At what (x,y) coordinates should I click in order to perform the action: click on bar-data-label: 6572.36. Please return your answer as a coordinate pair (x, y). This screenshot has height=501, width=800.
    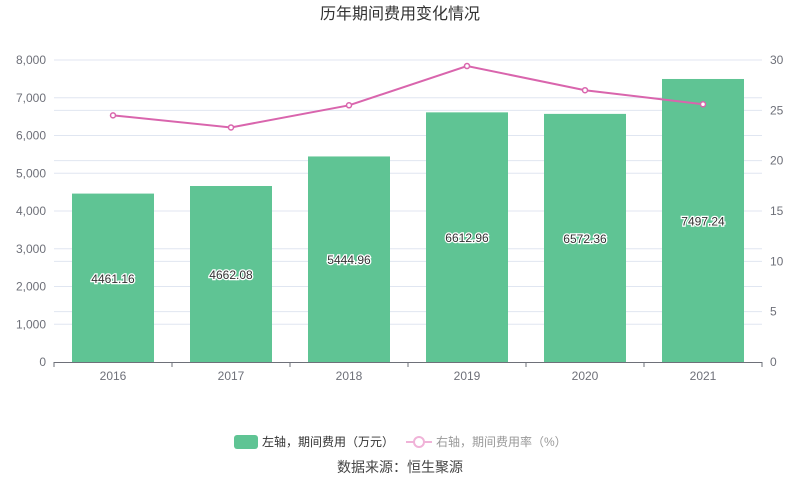
    Looking at the image, I should click on (585, 239).